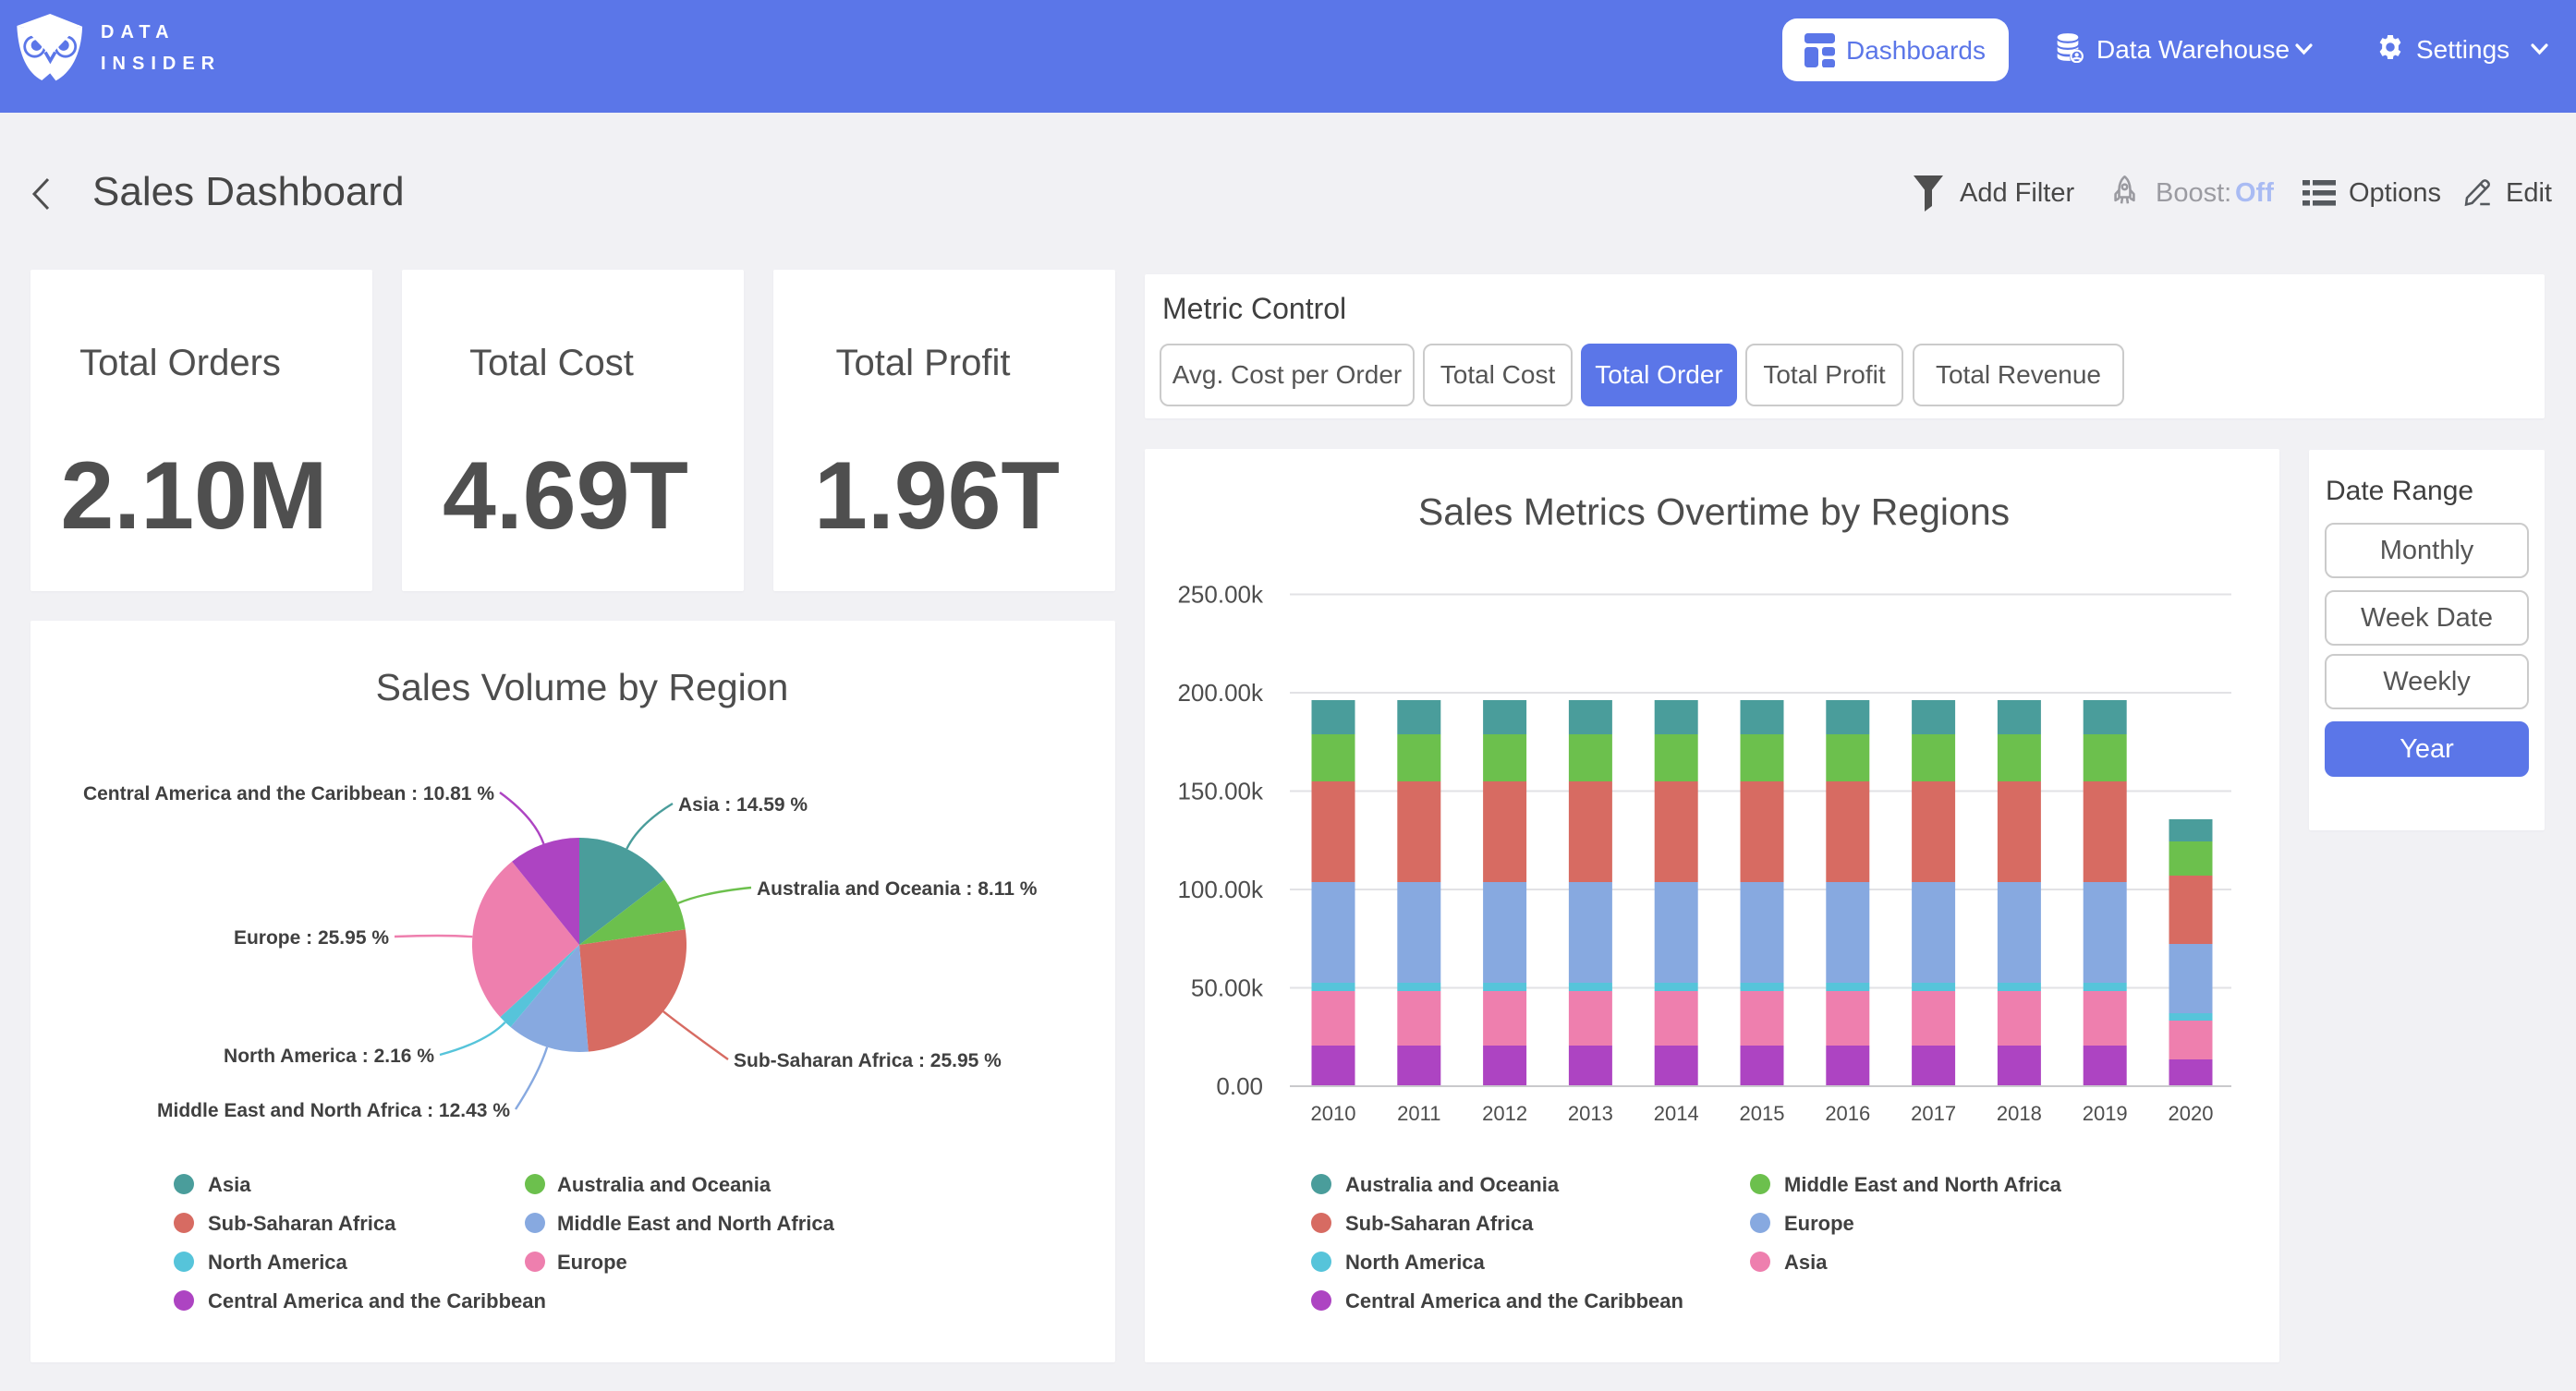 The image size is (2576, 1391). Describe the element at coordinates (1220, 595) in the screenshot. I see `svg-text: 250.00k` at that location.